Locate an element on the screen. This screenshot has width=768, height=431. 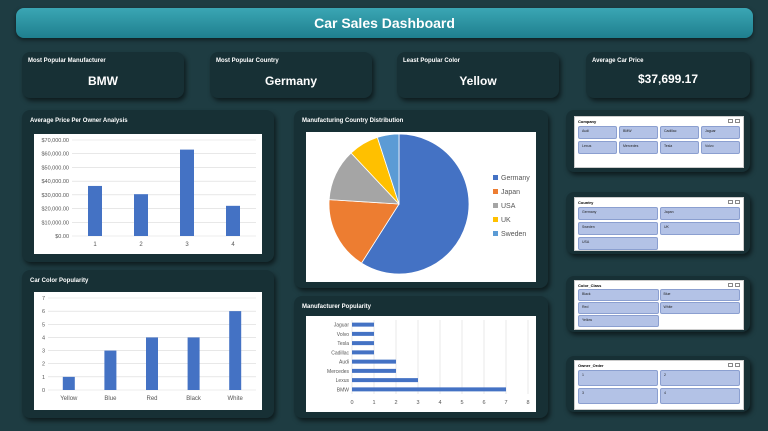
x-tick-label: 1 is located at coordinates (95, 245).